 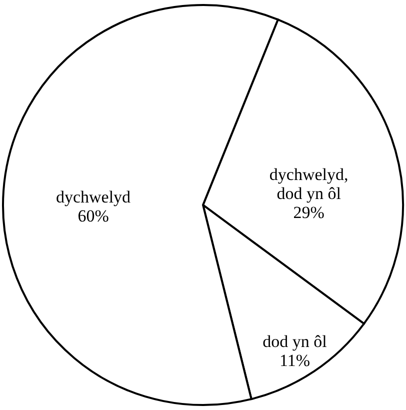 What do you see at coordinates (94, 196) in the screenshot?
I see `slice-label: dychwelyd` at bounding box center [94, 196].